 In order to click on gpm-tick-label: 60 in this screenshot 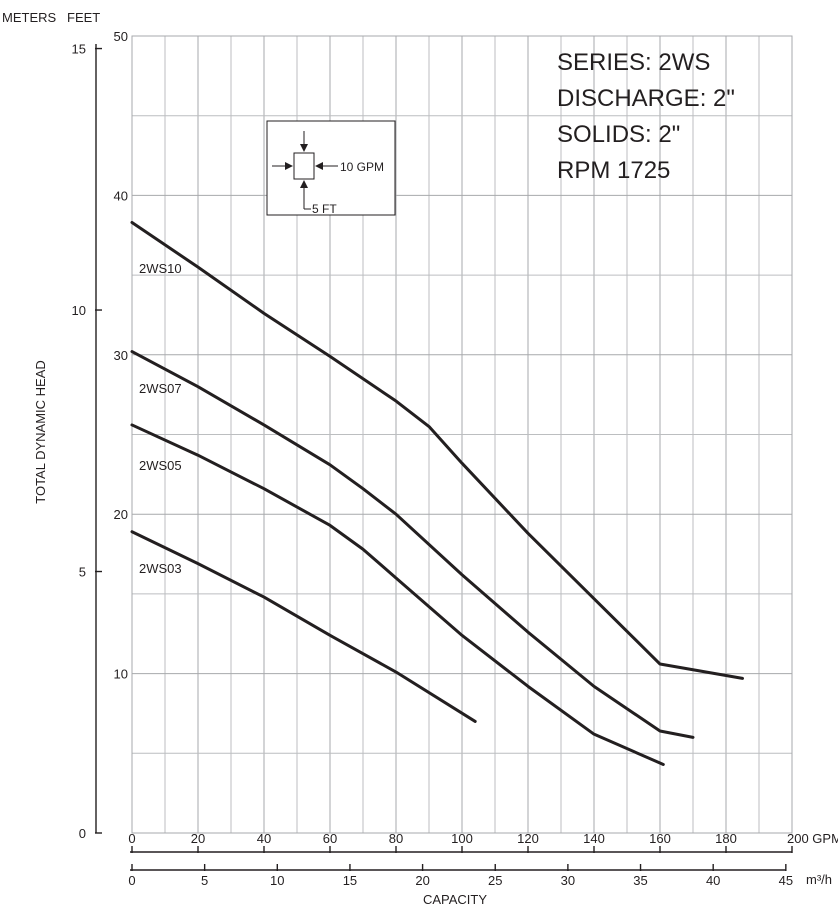, I will do `click(330, 838)`.